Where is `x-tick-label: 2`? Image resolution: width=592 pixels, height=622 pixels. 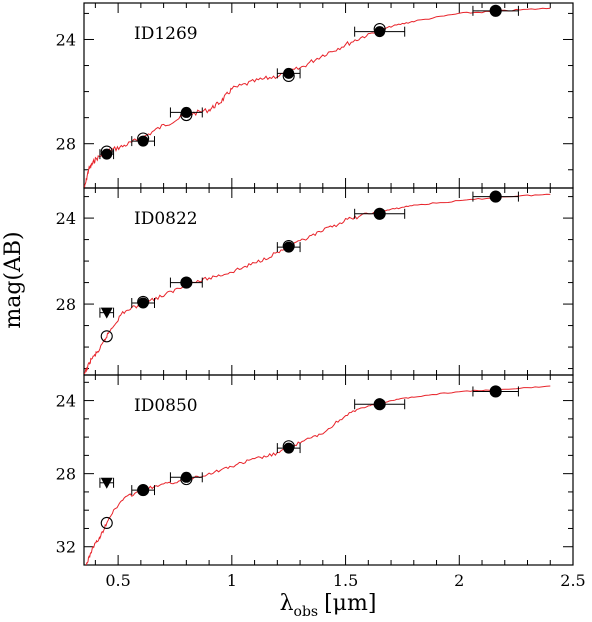
x-tick-label: 2 is located at coordinates (459, 580).